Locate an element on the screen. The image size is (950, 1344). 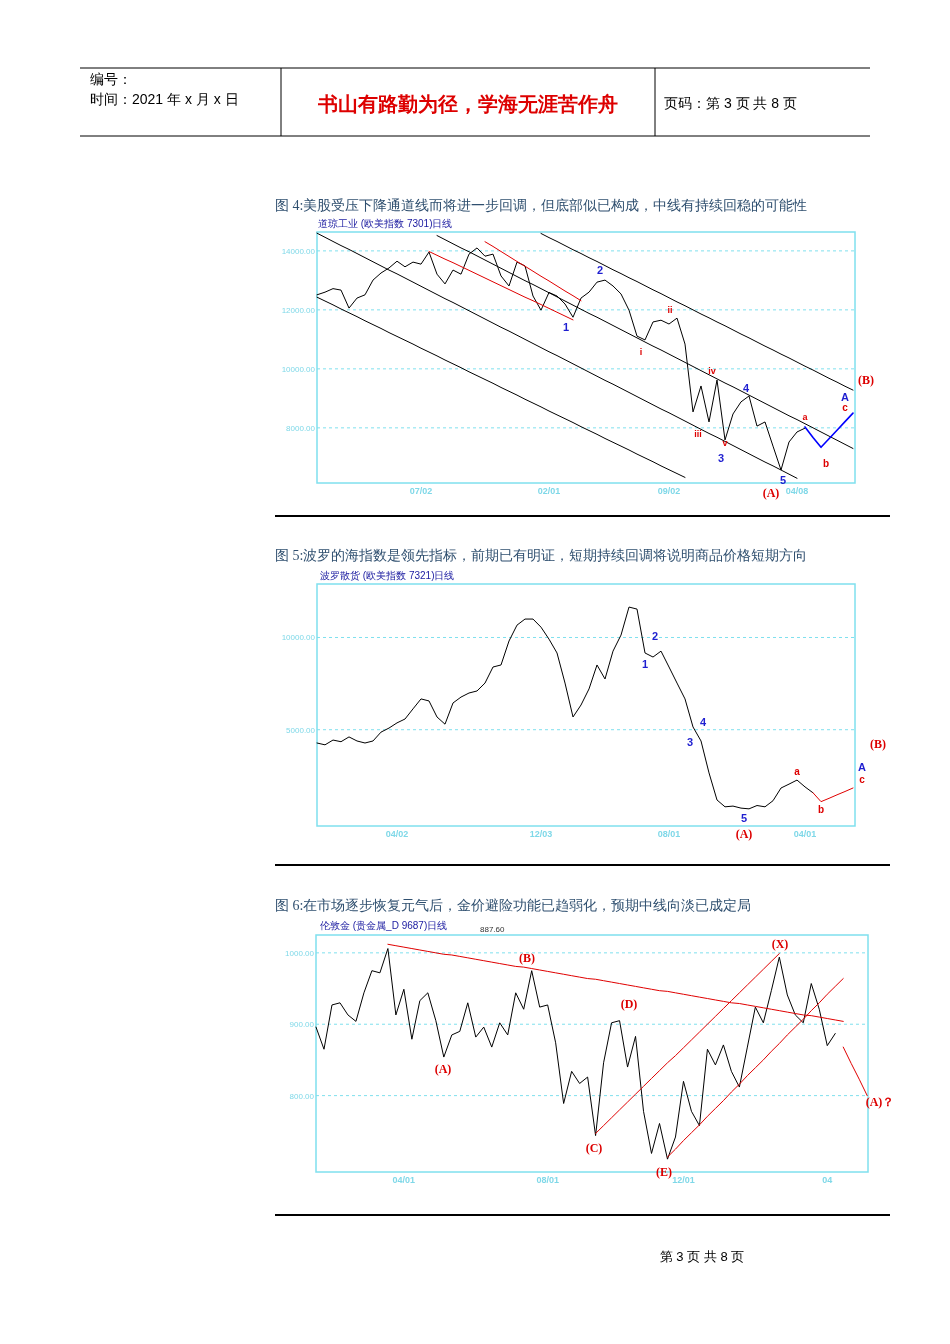
annotation: i is located at coordinates (641, 352).